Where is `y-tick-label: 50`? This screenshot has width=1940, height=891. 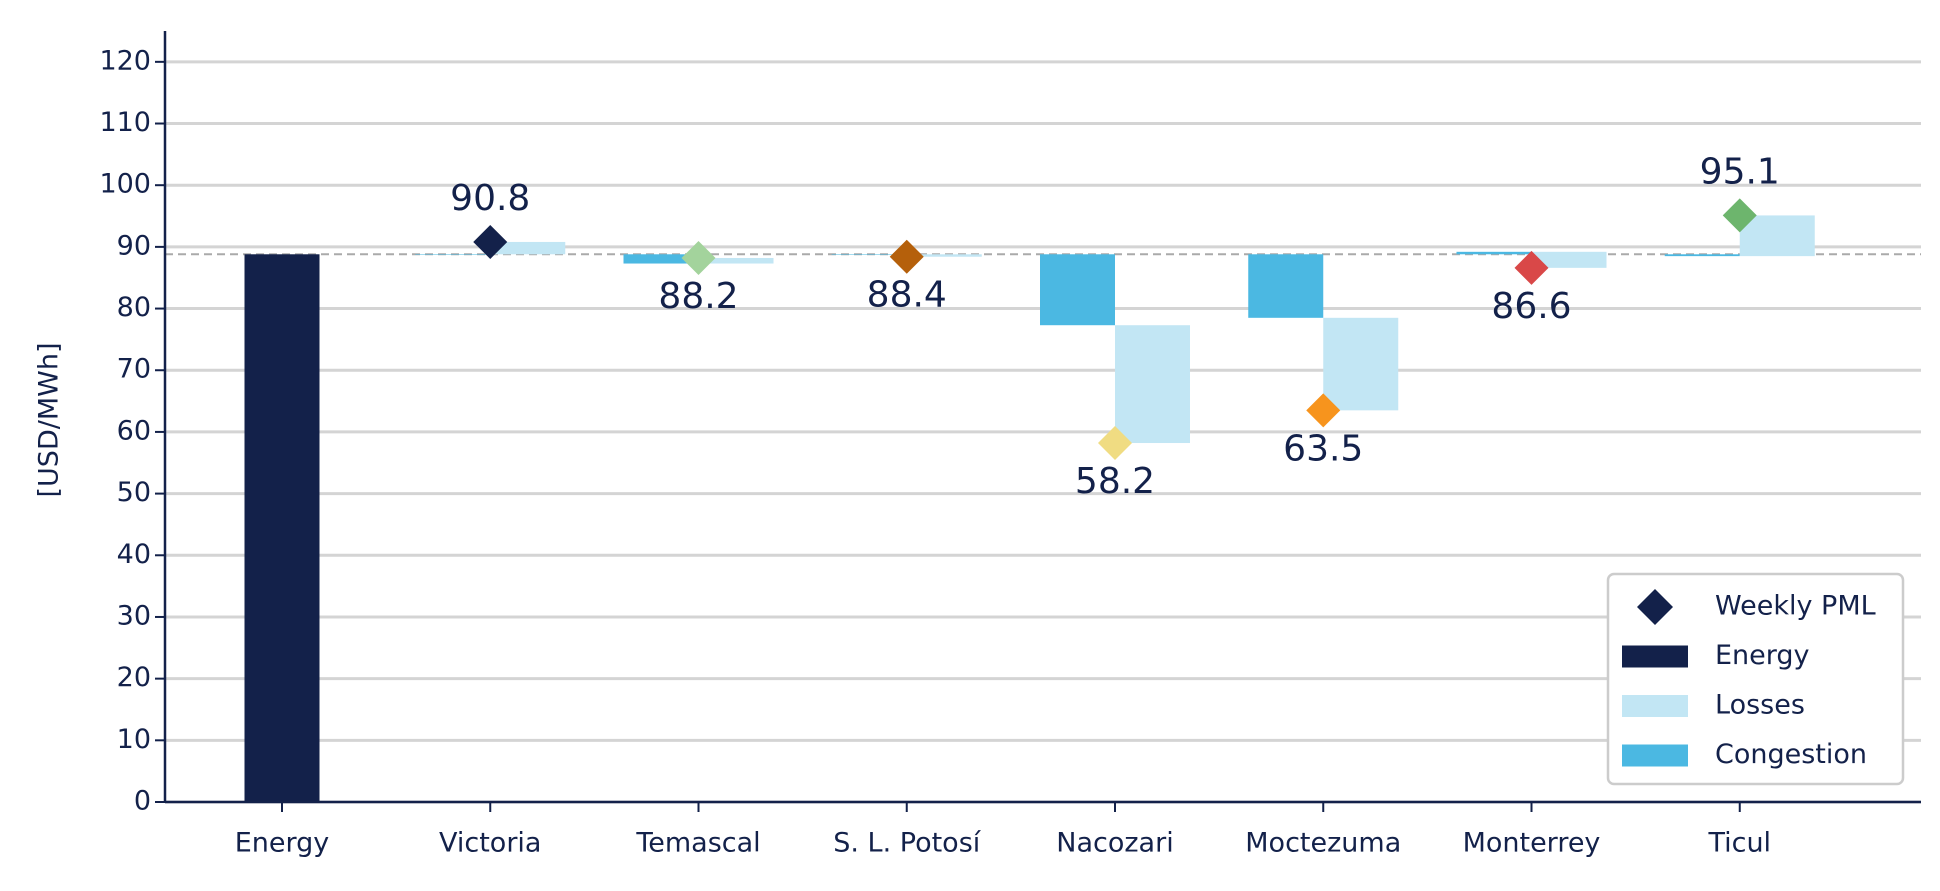
y-tick-label: 50 is located at coordinates (134, 492).